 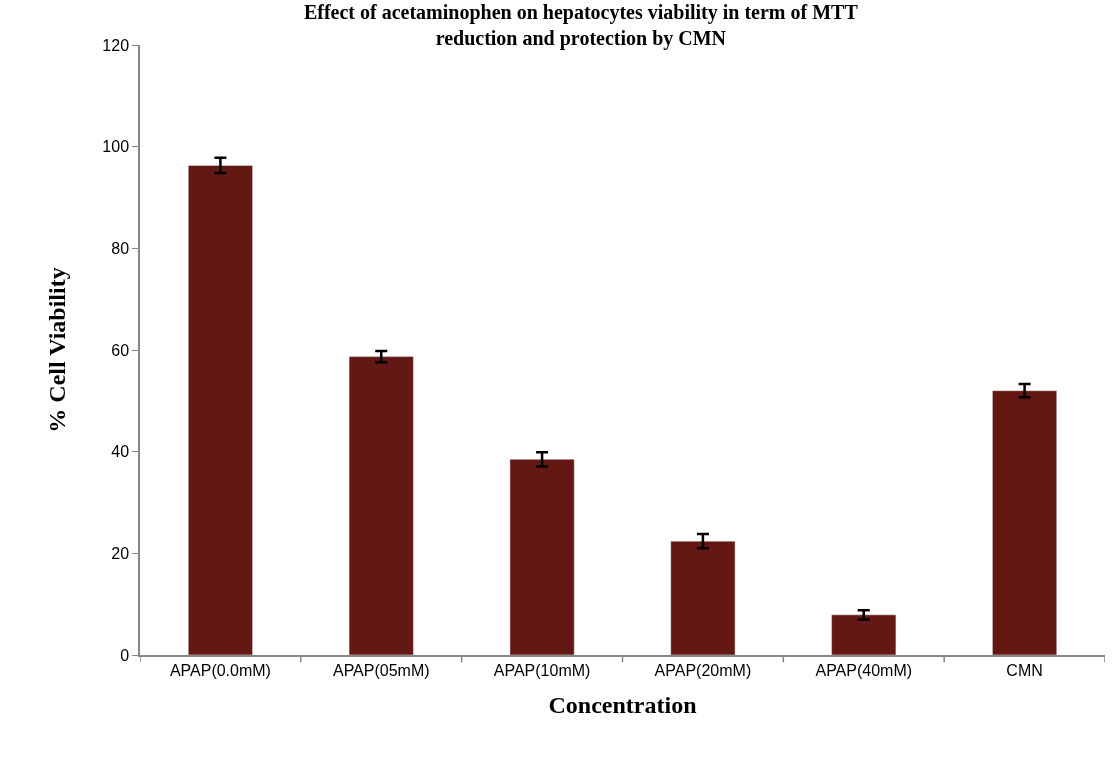 I want to click on x-tick-label: APAP(05mM), so click(x=381, y=670).